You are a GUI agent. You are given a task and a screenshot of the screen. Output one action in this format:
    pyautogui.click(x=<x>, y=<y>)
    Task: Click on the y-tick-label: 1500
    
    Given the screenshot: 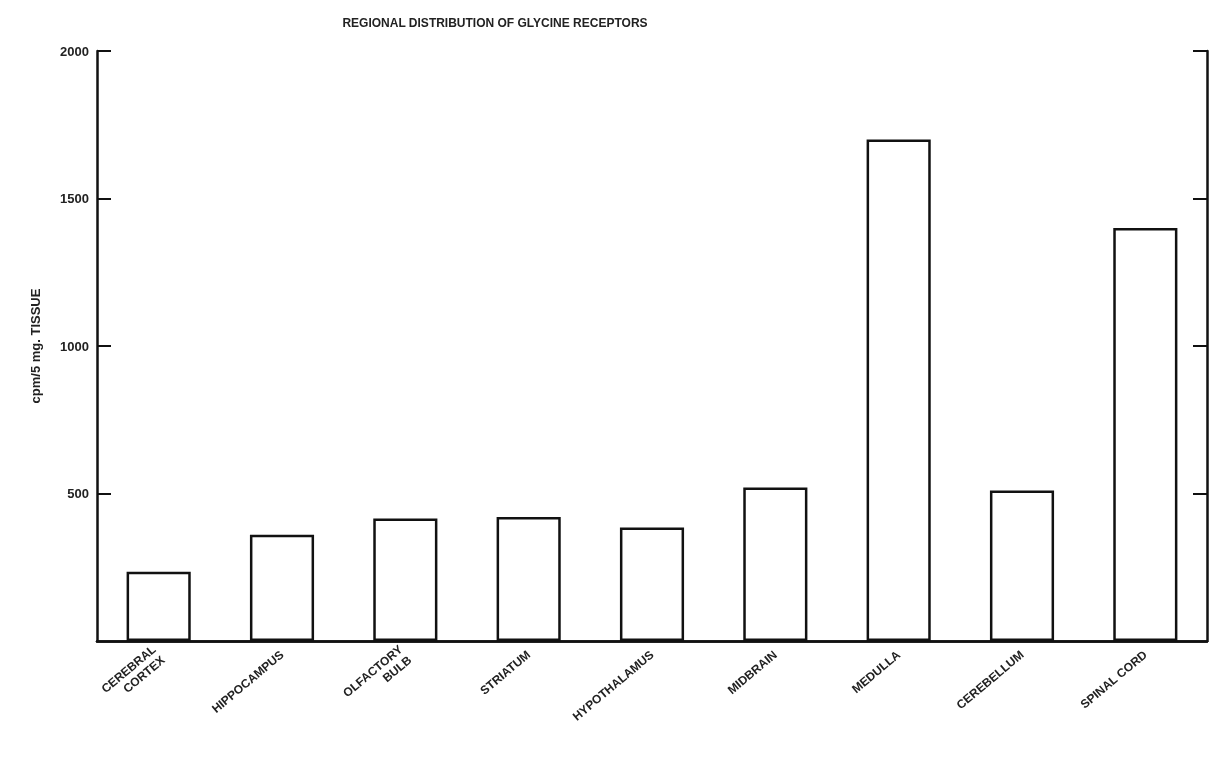 What is the action you would take?
    pyautogui.click(x=74, y=198)
    